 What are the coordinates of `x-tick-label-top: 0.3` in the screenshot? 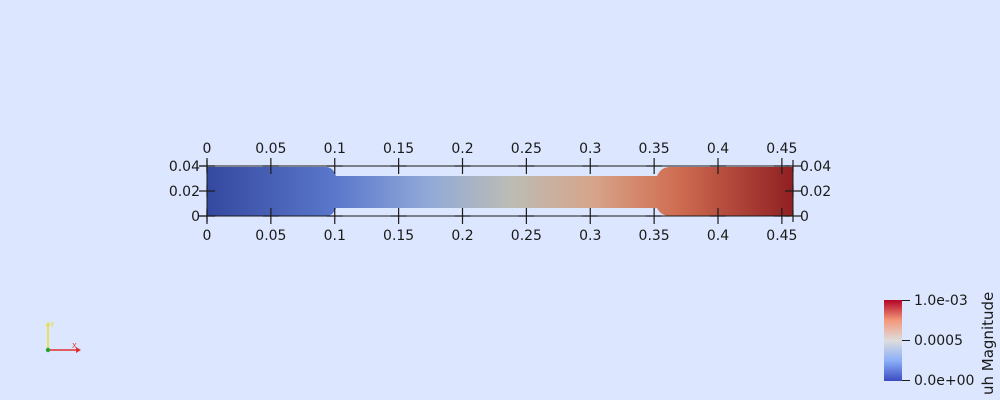 It's located at (590, 149).